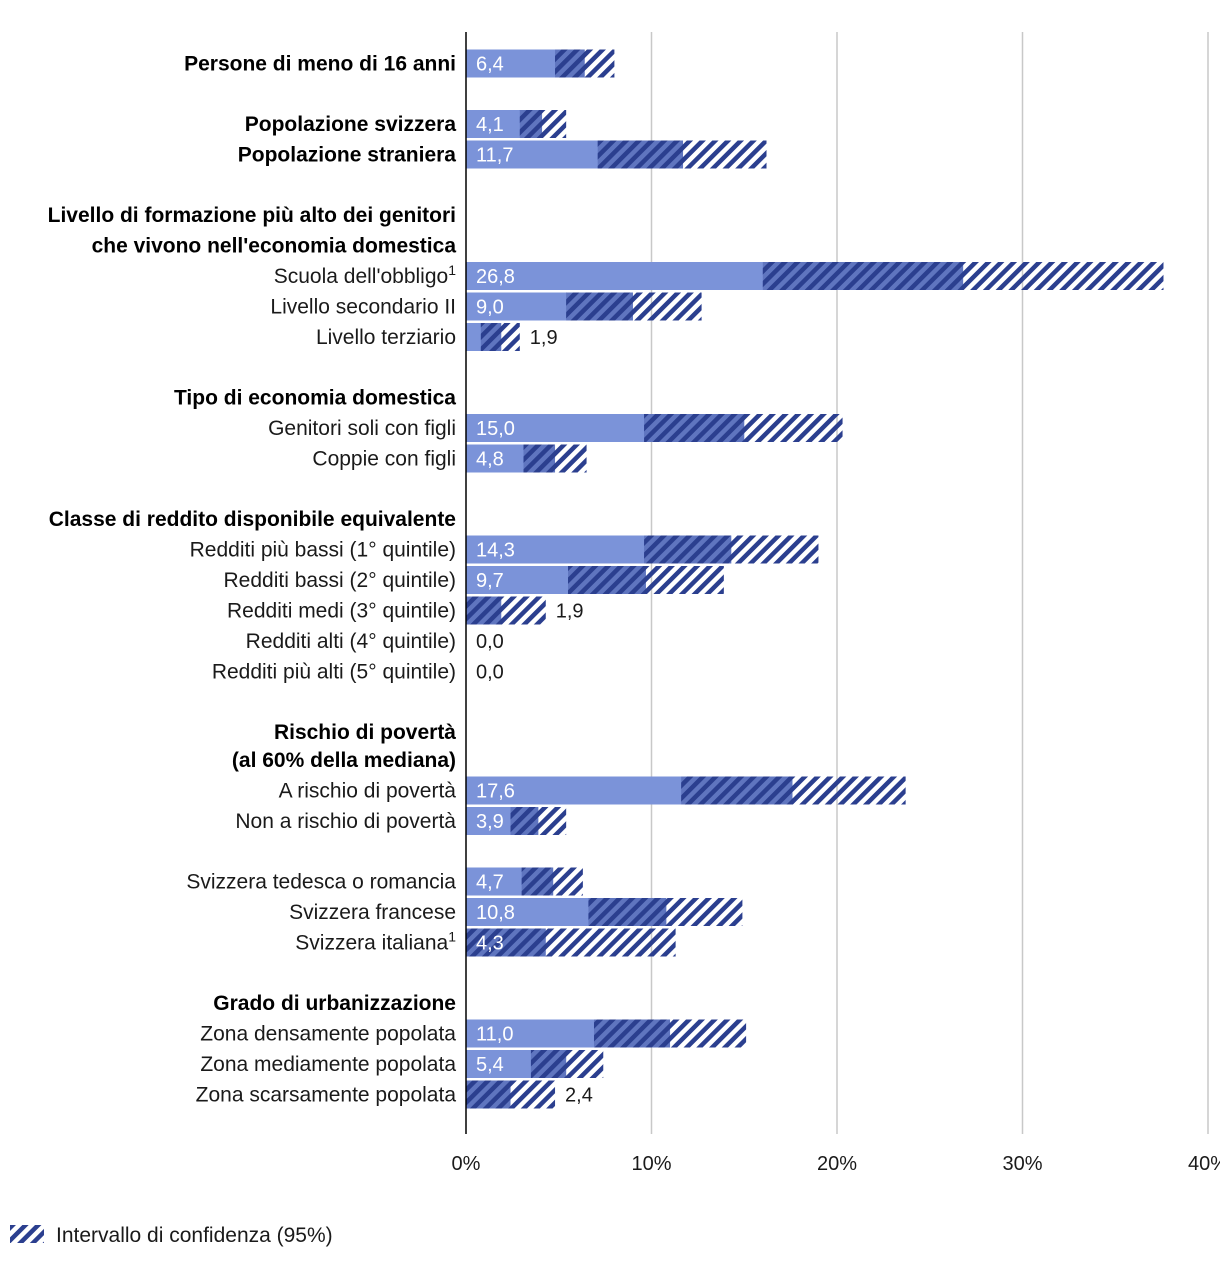 This screenshot has width=1220, height=1266. What do you see at coordinates (490, 125) in the screenshot?
I see `data-label: 4,1` at bounding box center [490, 125].